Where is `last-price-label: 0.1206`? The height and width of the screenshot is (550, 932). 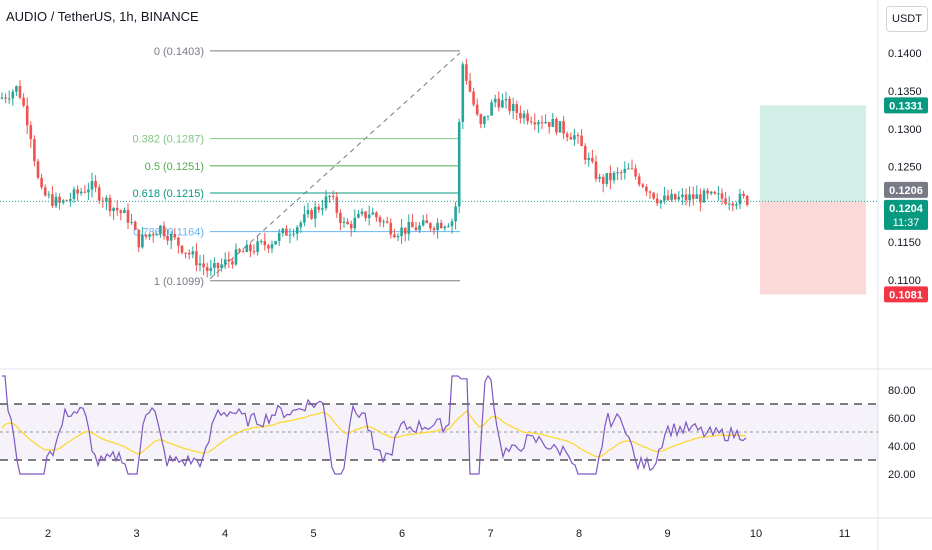
last-price-label: 0.1206 is located at coordinates (906, 191).